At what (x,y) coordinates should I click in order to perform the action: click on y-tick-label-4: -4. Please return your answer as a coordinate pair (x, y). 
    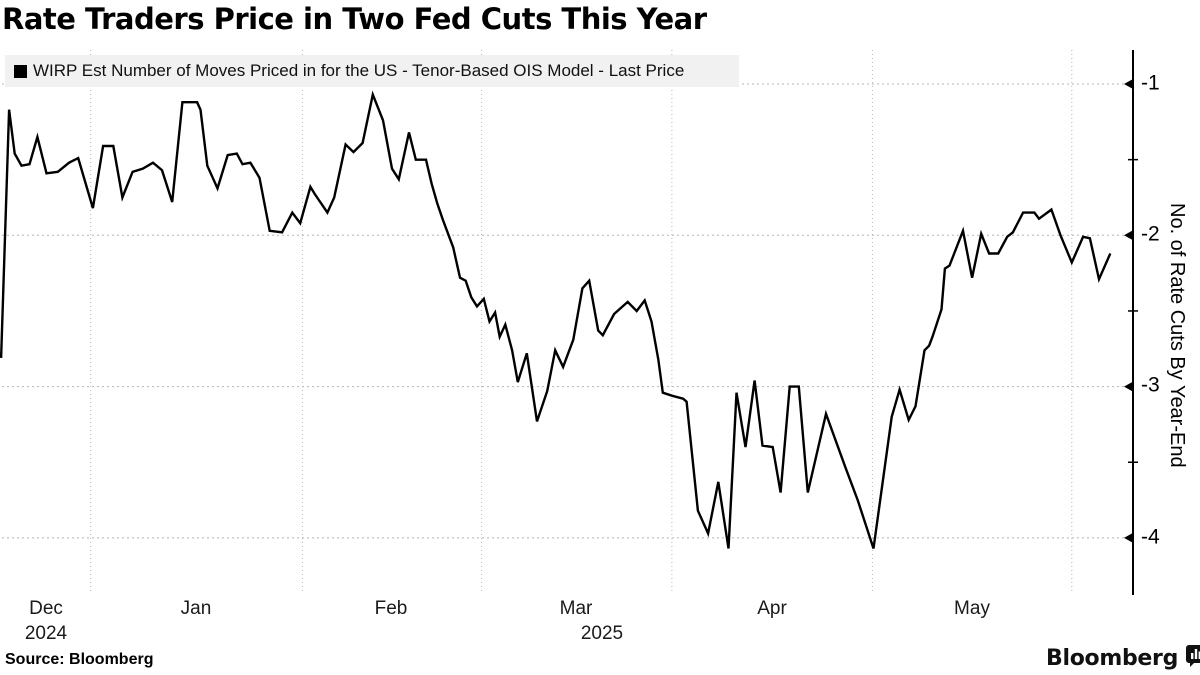
    Looking at the image, I should click on (1150, 537).